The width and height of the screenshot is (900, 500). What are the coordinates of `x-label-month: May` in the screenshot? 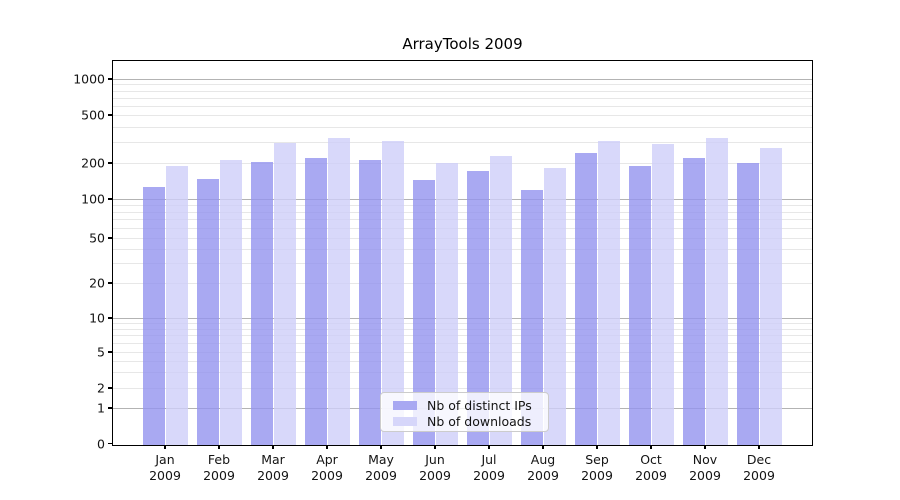 It's located at (381, 459).